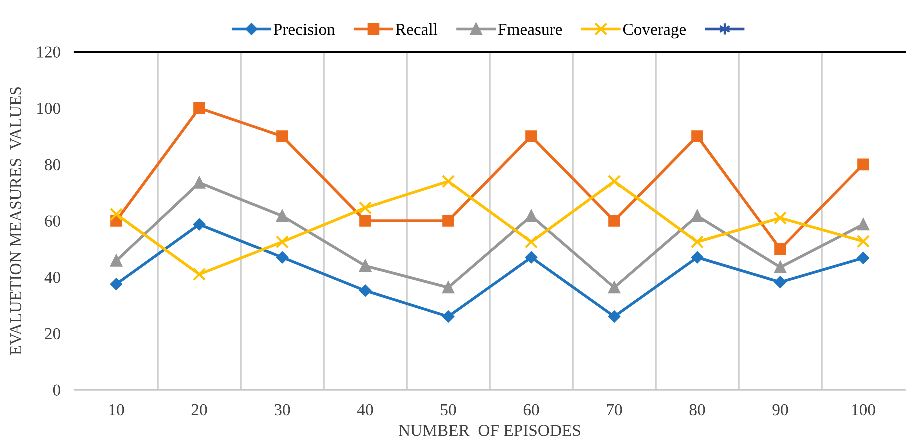  I want to click on x-tick-label: 20, so click(200, 410).